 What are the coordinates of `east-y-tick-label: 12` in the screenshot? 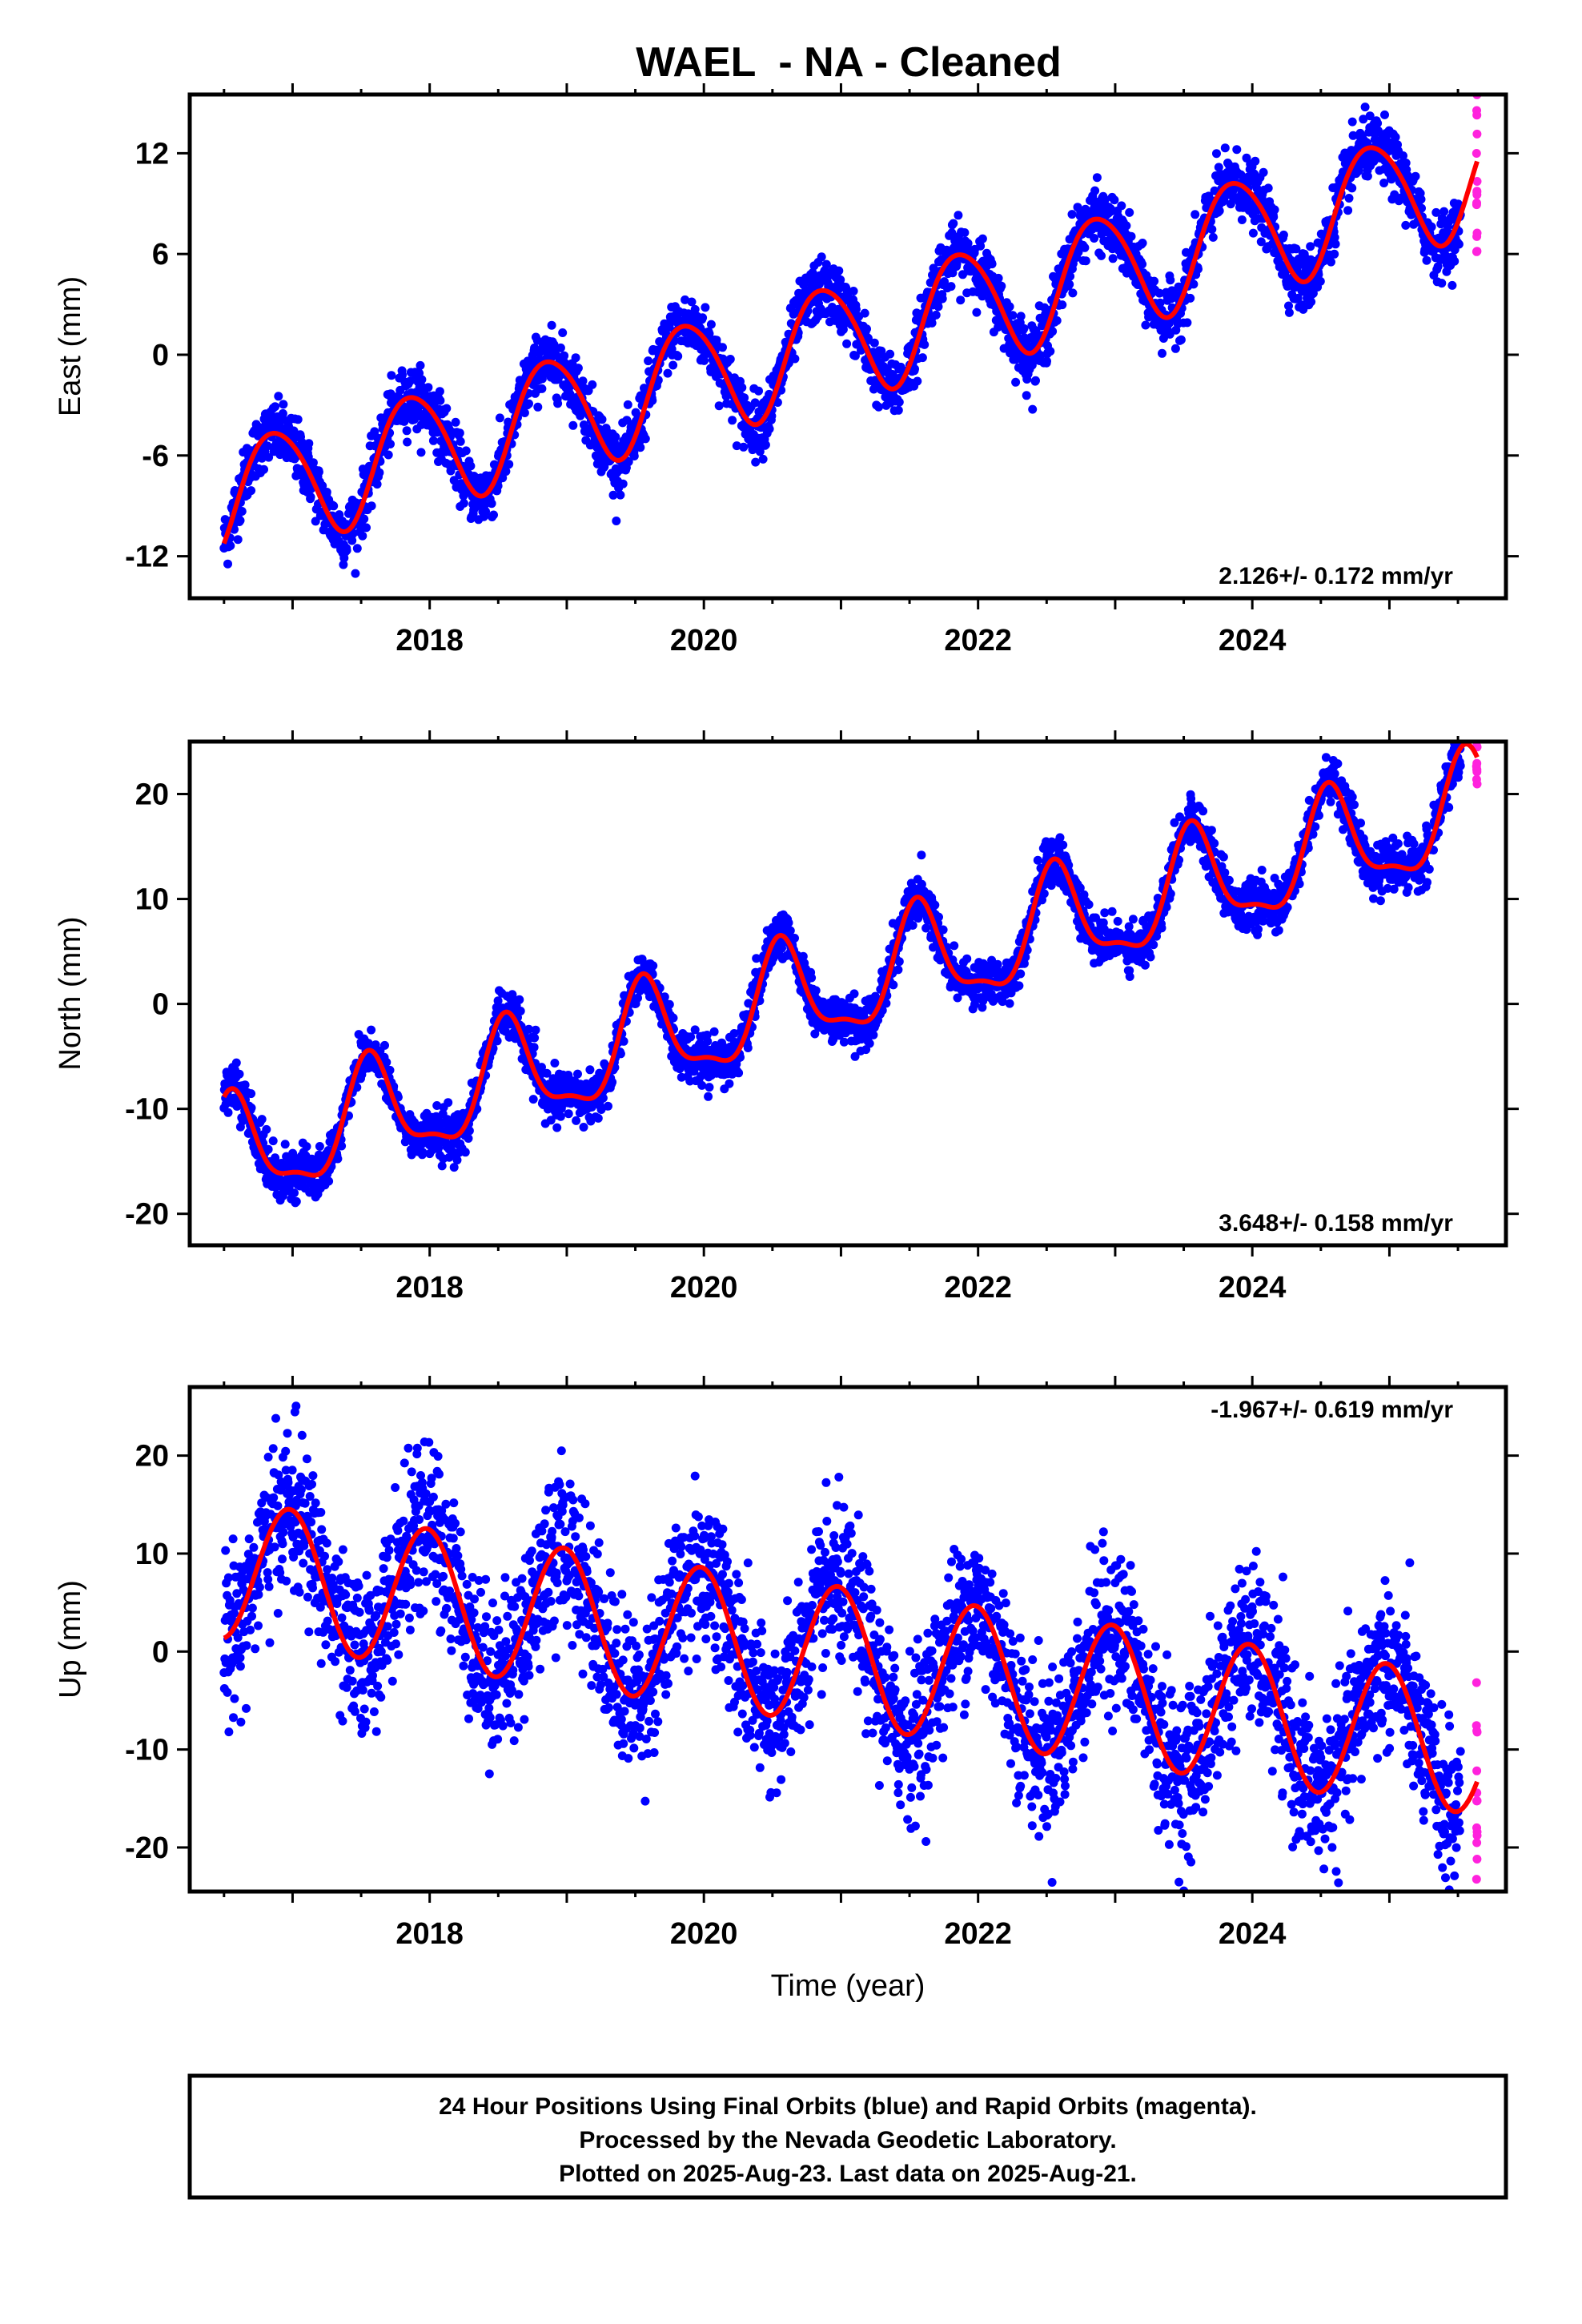 It's located at (152, 154).